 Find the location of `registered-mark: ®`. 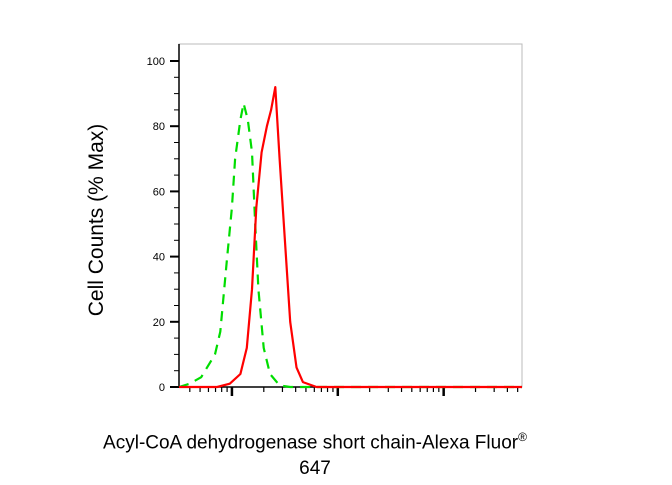

registered-mark: ® is located at coordinates (522, 437).